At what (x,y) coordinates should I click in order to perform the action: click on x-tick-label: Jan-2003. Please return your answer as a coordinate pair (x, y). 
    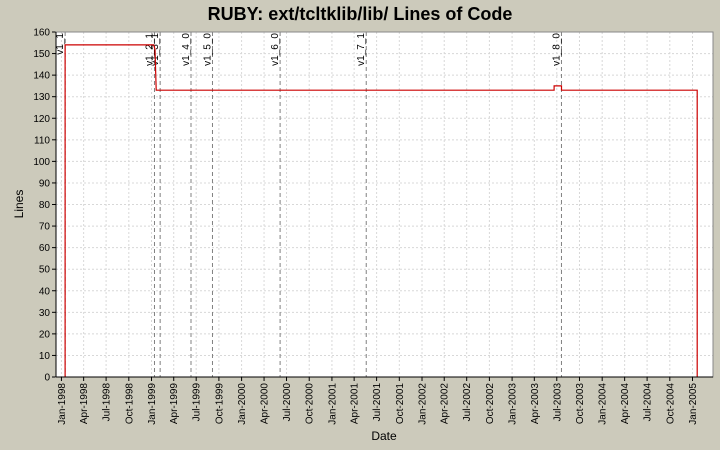
    Looking at the image, I should click on (513, 404).